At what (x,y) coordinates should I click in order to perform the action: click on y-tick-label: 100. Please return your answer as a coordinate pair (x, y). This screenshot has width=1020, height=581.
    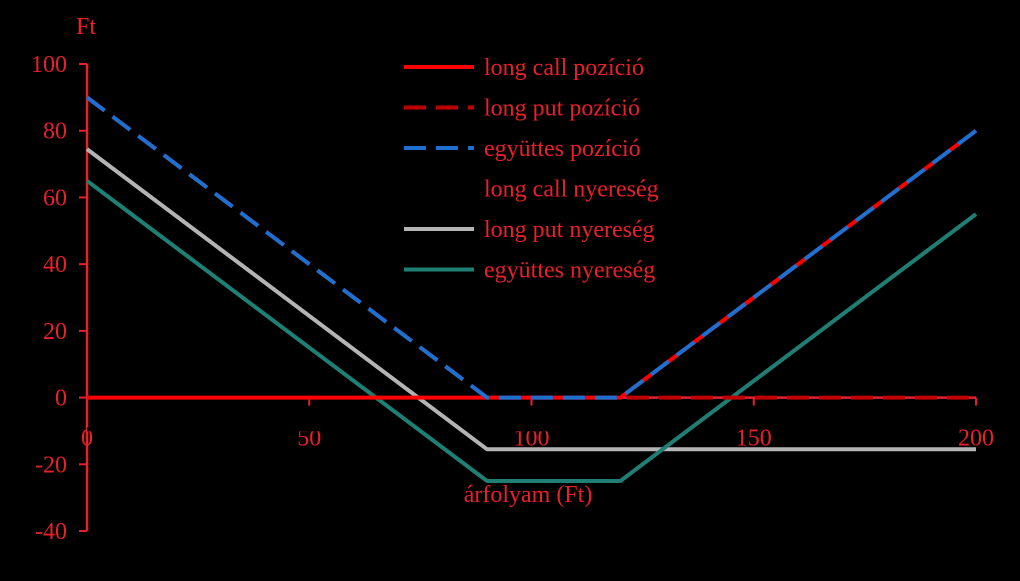
    Looking at the image, I should click on (49, 65).